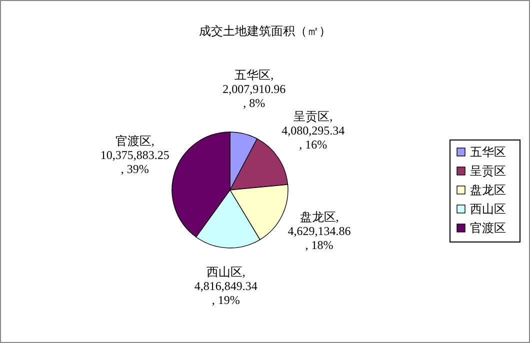 The height and width of the screenshot is (343, 530). Describe the element at coordinates (488, 209) in the screenshot. I see `legend-label: 西山区` at that location.